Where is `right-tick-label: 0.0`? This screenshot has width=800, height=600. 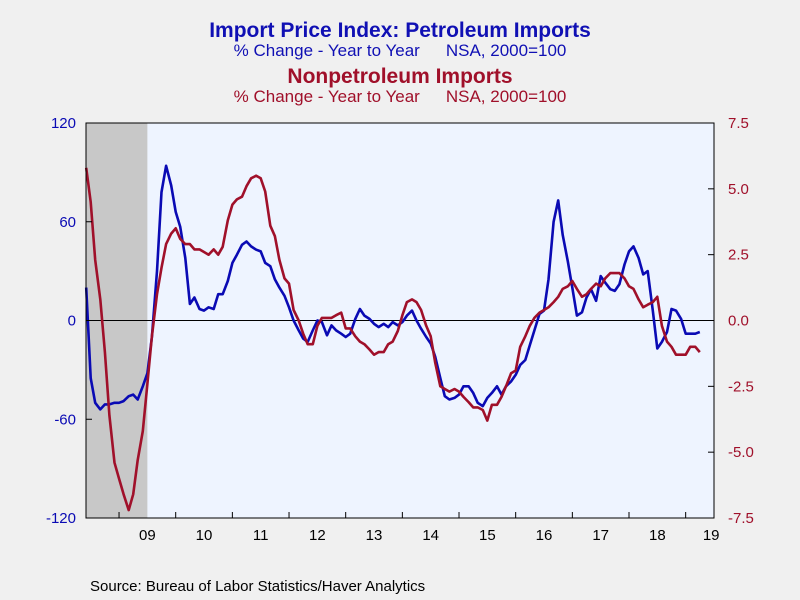
right-tick-label: 0.0 is located at coordinates (738, 321).